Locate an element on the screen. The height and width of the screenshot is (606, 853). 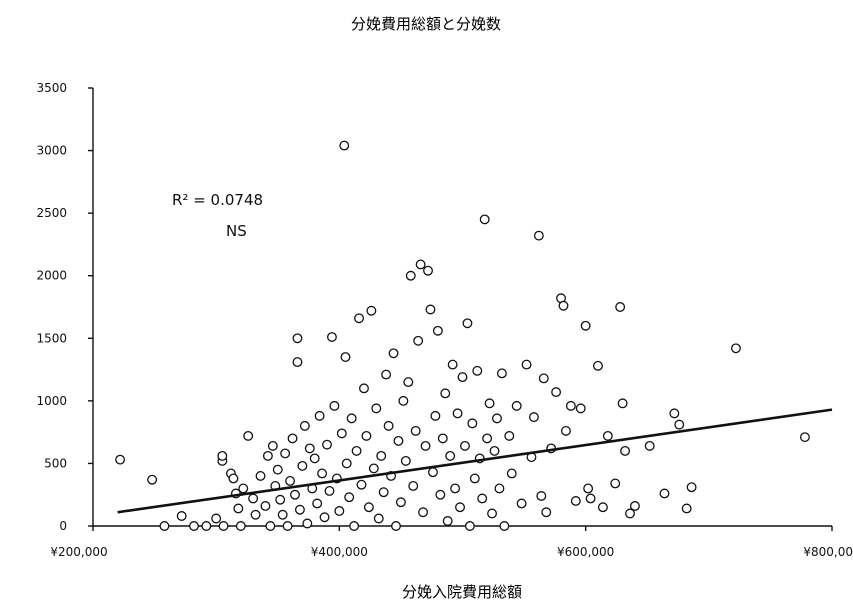
x-tick-label: ¥600,000 is located at coordinates (585, 552).